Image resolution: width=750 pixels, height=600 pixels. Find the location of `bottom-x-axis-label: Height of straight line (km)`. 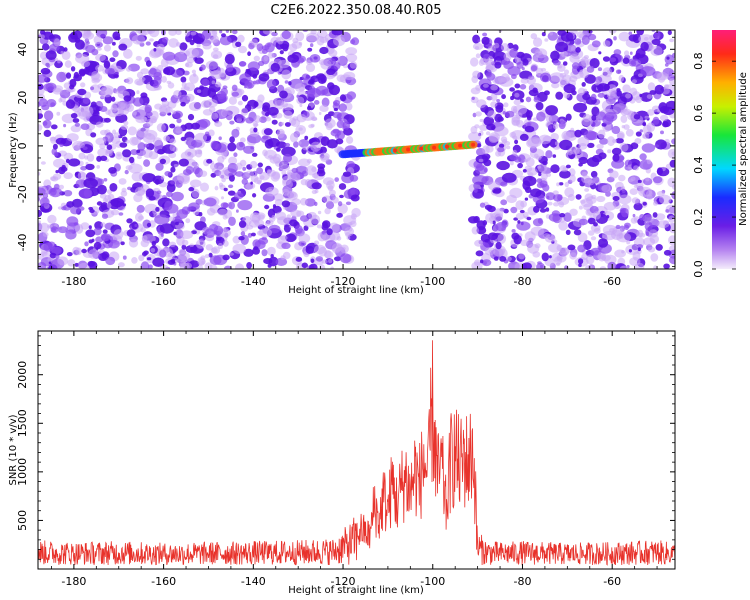

bottom-x-axis-label: Height of straight line (km) is located at coordinates (356, 590).